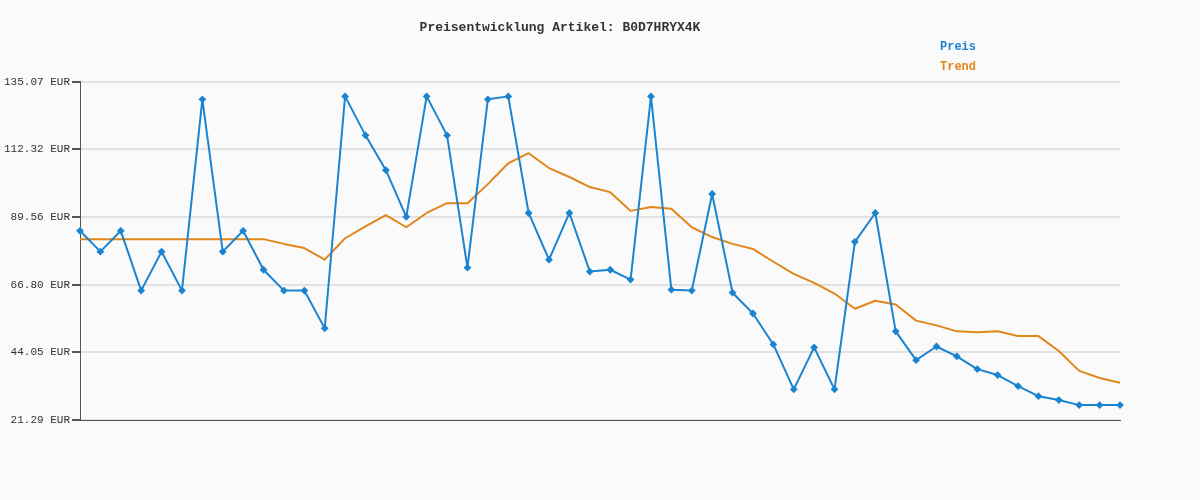 The width and height of the screenshot is (1200, 500). I want to click on y-tick-label: 66.80 EUR, so click(40, 284).